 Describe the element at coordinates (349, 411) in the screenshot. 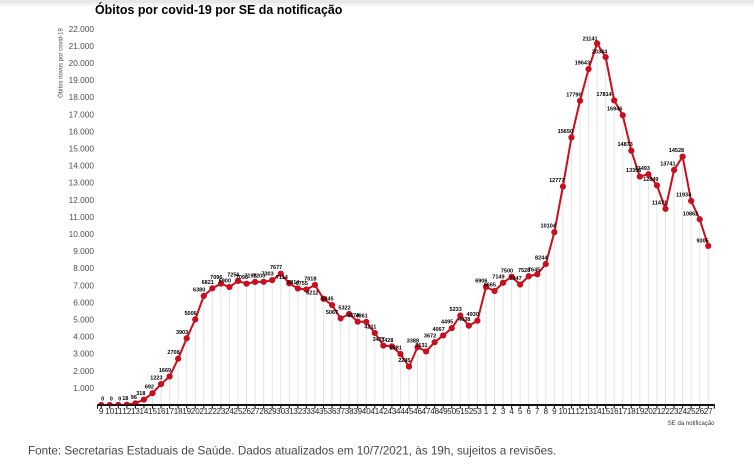

I see `svg-text: 38` at that location.